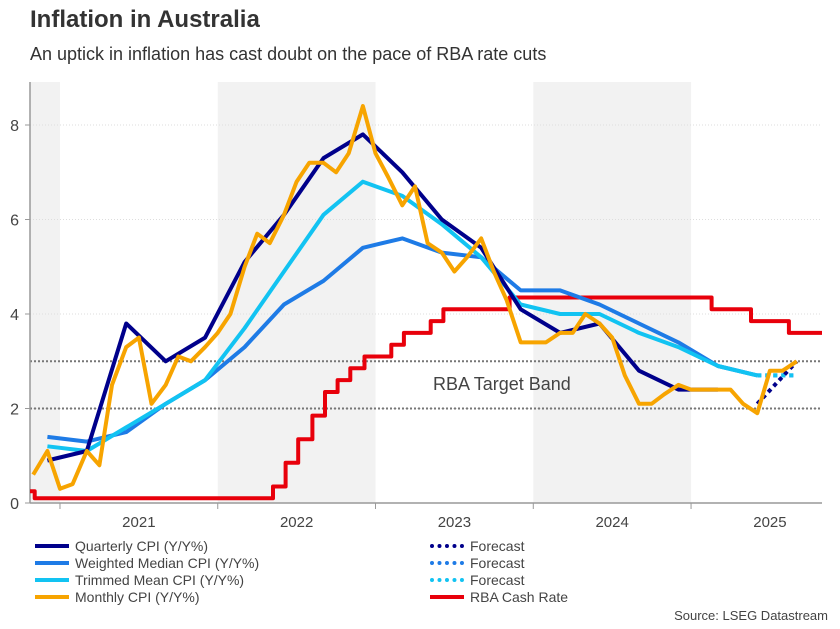 The width and height of the screenshot is (840, 629). I want to click on y-tick-label: 0, so click(14, 504).